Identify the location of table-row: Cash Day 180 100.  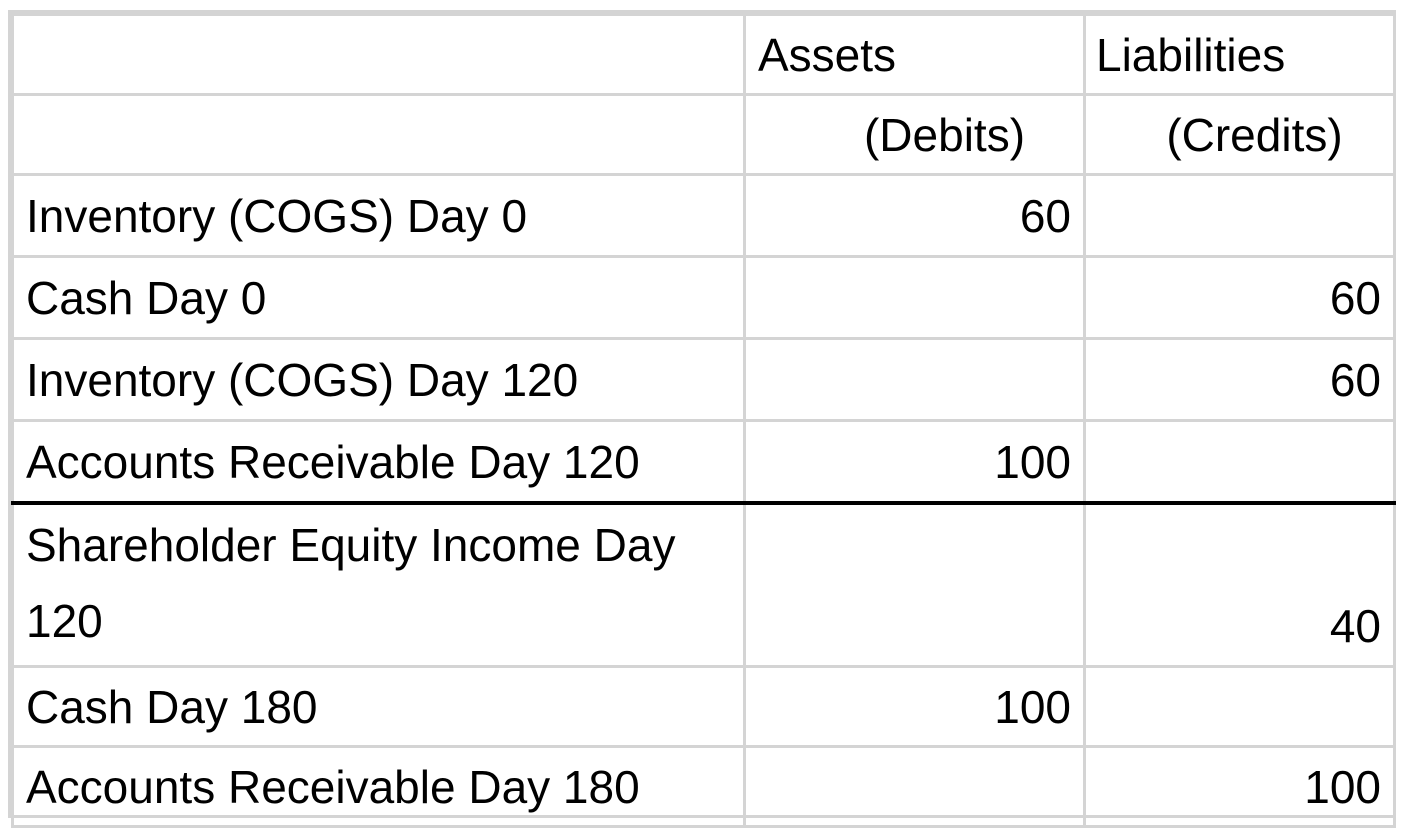
(703, 706).